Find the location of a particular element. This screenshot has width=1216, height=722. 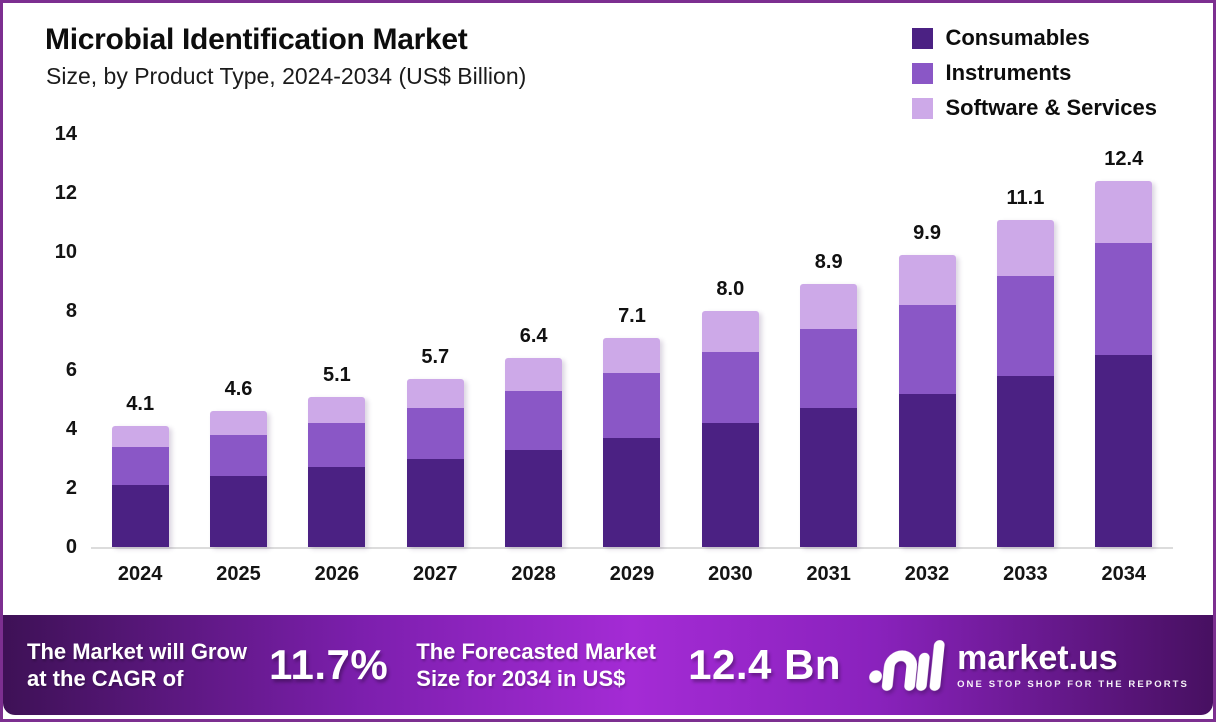

legend-label: Consumables is located at coordinates (1017, 37).